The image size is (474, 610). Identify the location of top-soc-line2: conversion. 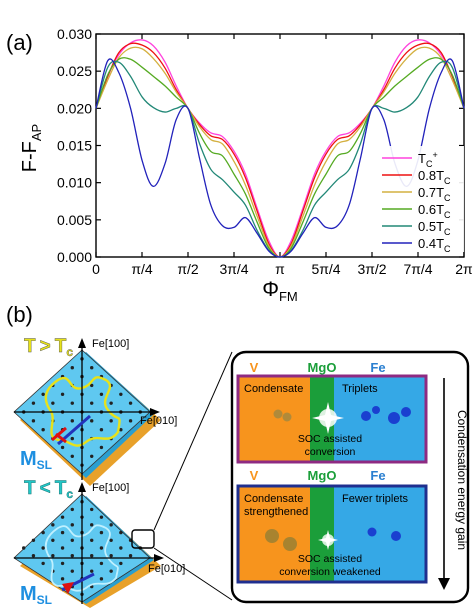
(330, 452).